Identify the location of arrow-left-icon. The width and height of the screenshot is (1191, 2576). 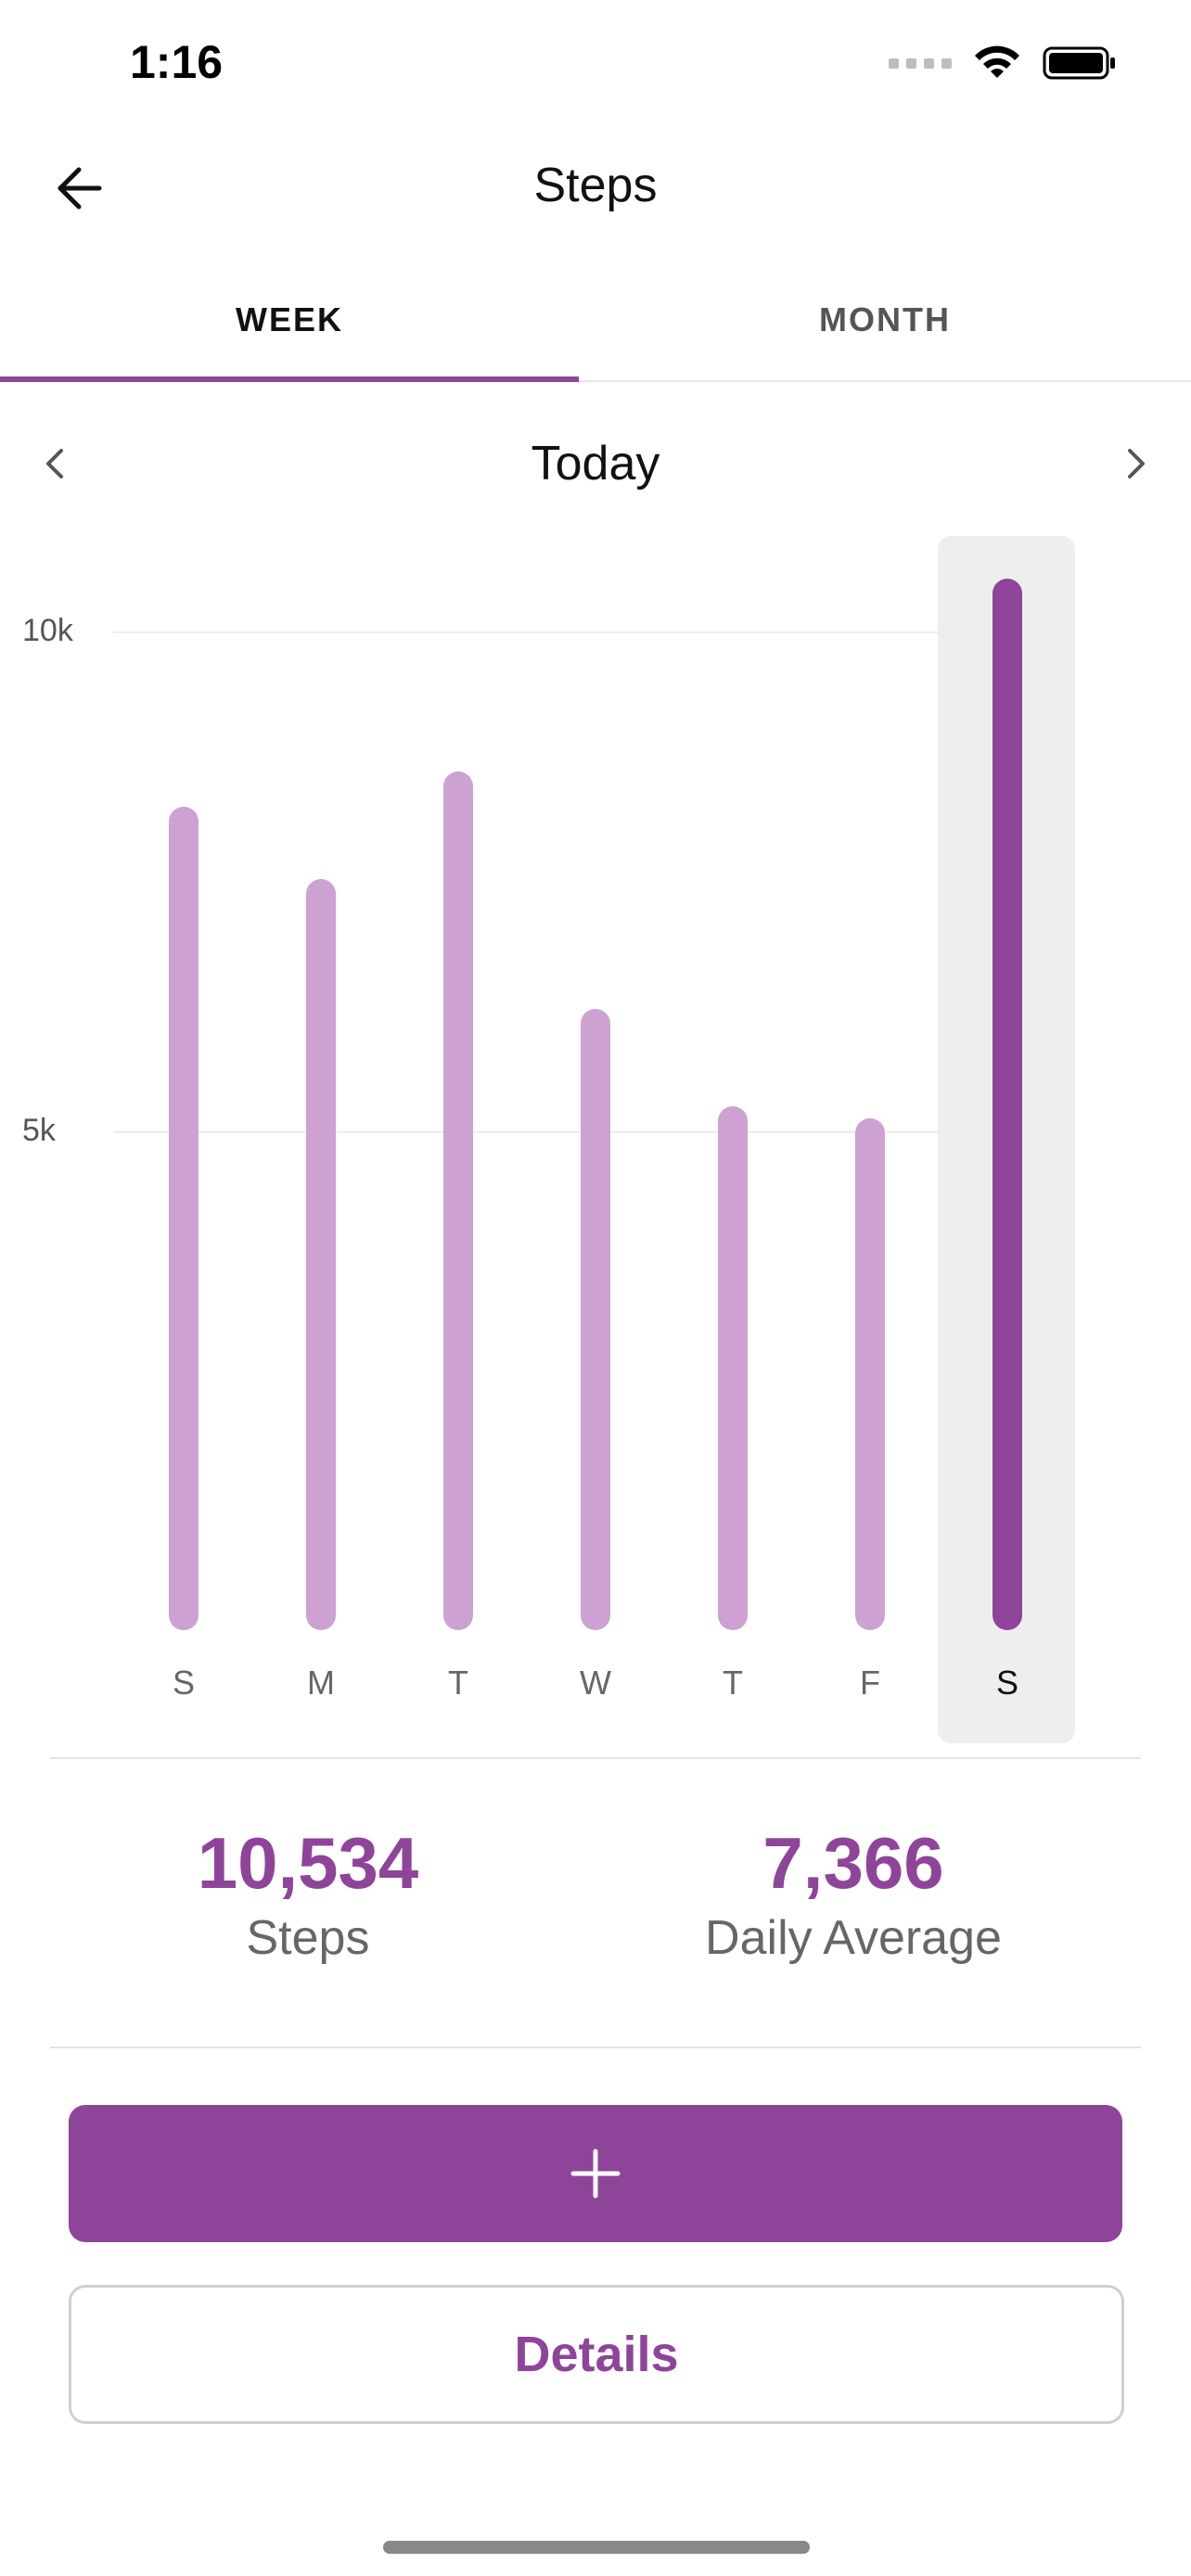
(80, 188).